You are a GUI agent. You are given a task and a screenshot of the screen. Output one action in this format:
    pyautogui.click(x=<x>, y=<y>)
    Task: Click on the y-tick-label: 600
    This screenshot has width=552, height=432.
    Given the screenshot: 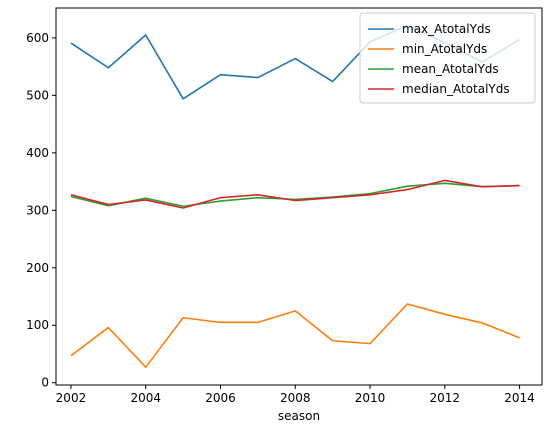 What is the action you would take?
    pyautogui.click(x=37, y=38)
    